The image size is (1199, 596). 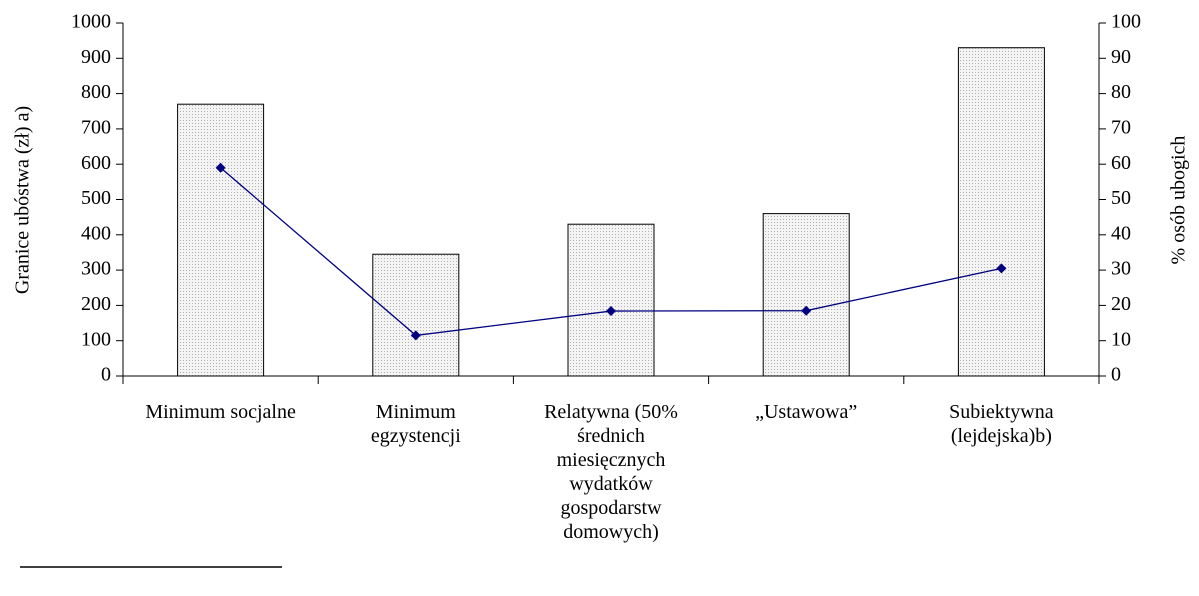 I want to click on y-tick-label: 200, so click(x=96, y=304).